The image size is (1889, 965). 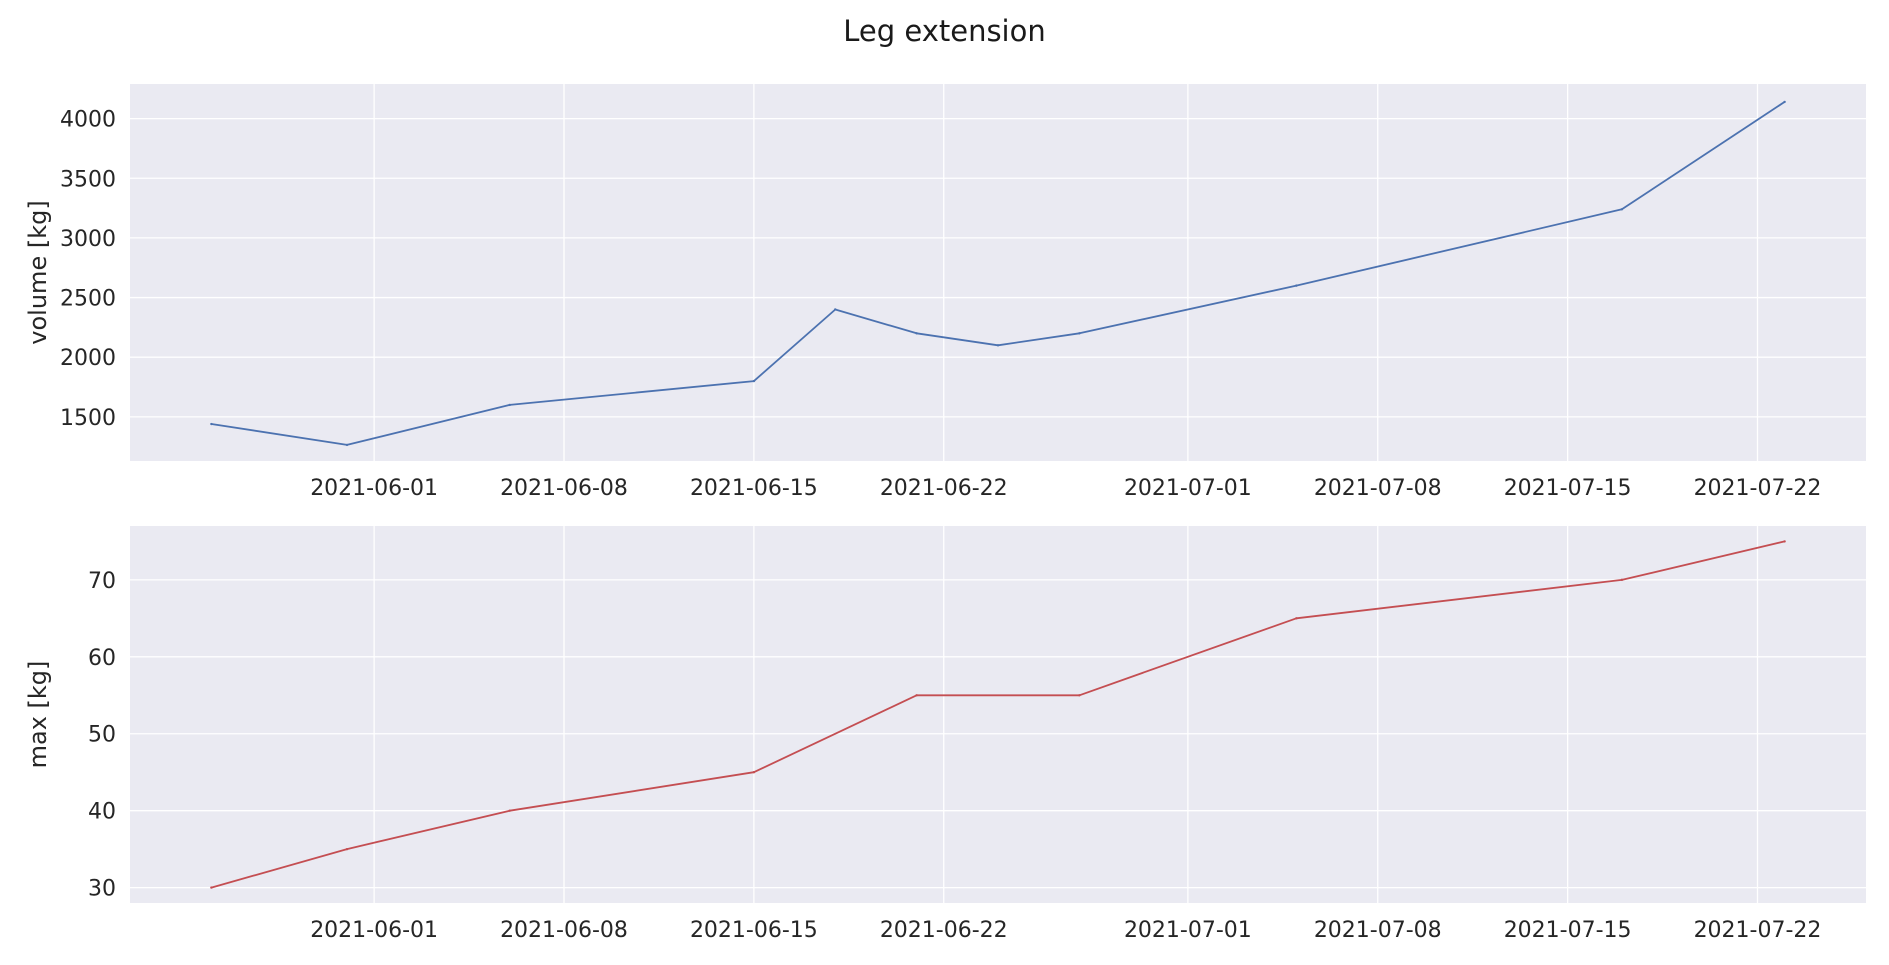 What do you see at coordinates (88, 299) in the screenshot?
I see `y-tick-label: 2500` at bounding box center [88, 299].